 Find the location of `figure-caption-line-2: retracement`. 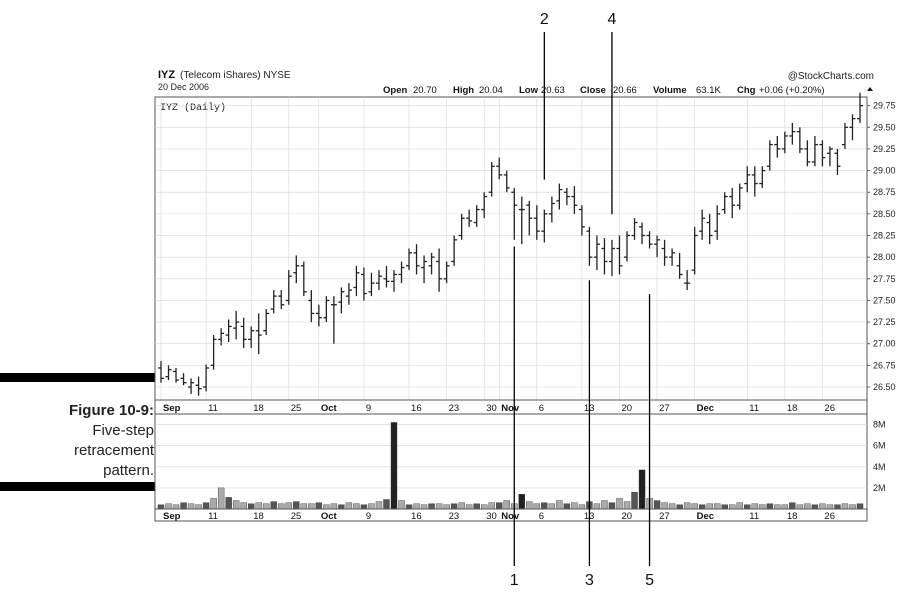

figure-caption-line-2: retracement is located at coordinates (113, 450).